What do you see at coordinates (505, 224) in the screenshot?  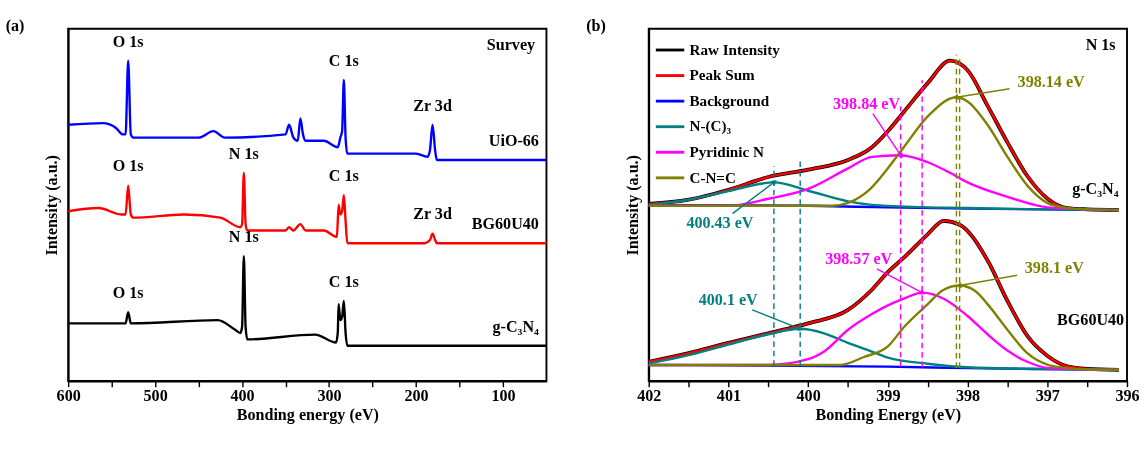 I see `series-label: BG60U40` at bounding box center [505, 224].